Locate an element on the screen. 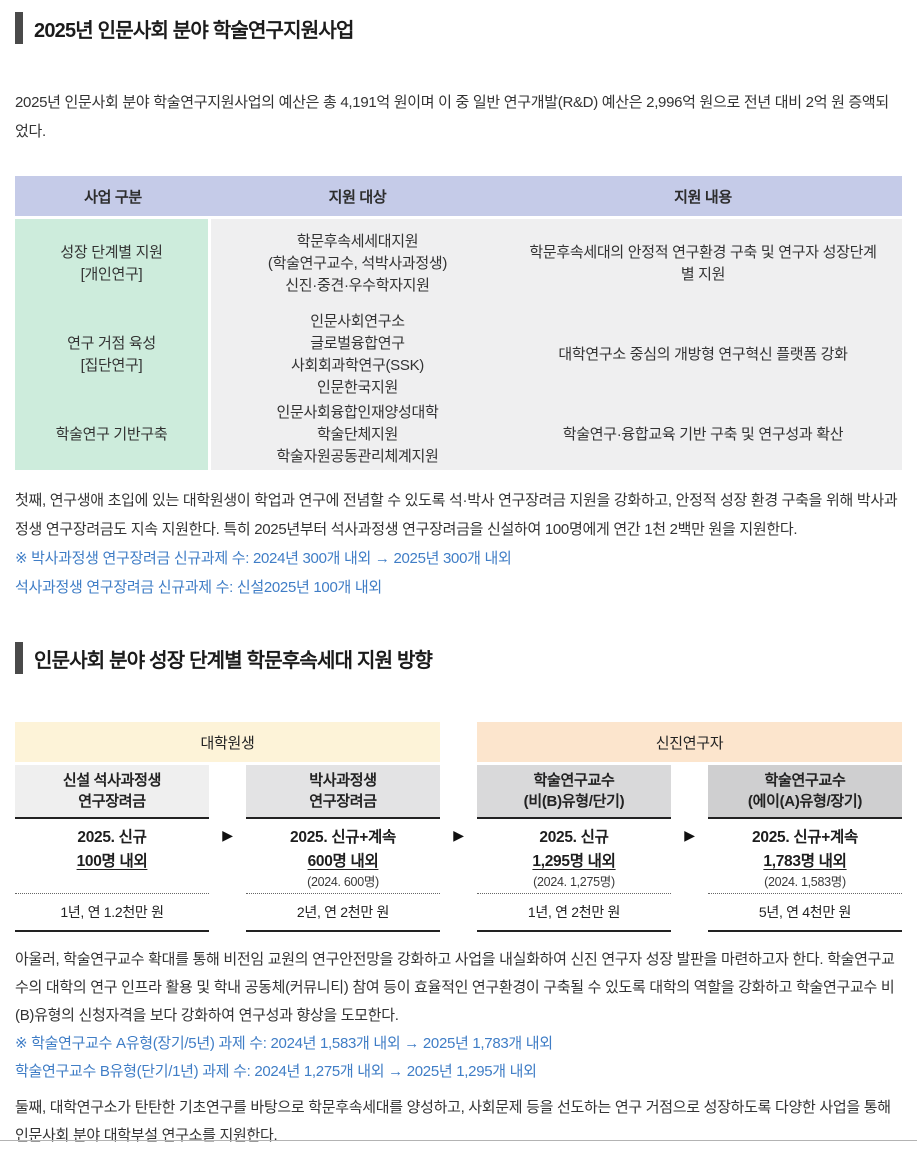 The height and width of the screenshot is (1150, 917). flow-box-body: 2025. 신규+계속 1,783명 내외 (2024. 1,583명) is located at coordinates (805, 856).